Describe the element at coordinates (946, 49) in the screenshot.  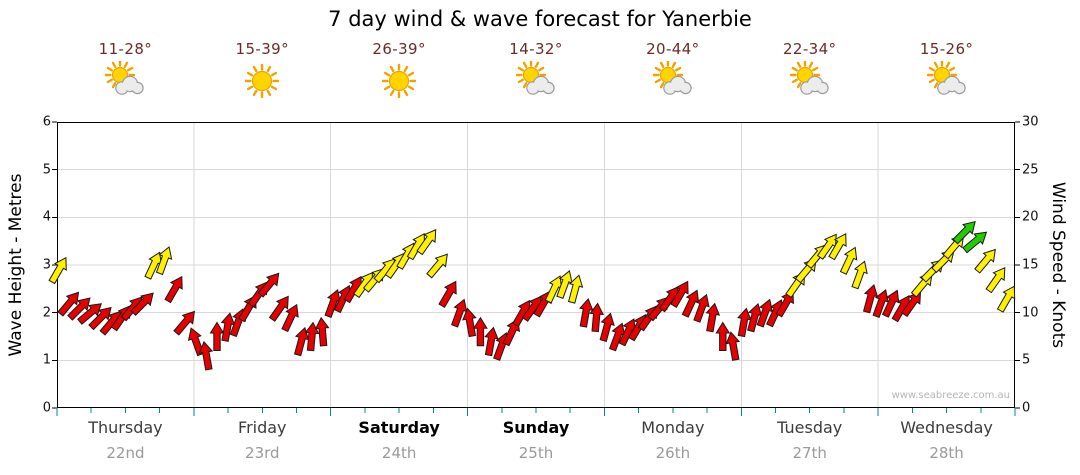
I see `temperature-range: 15-26°` at that location.